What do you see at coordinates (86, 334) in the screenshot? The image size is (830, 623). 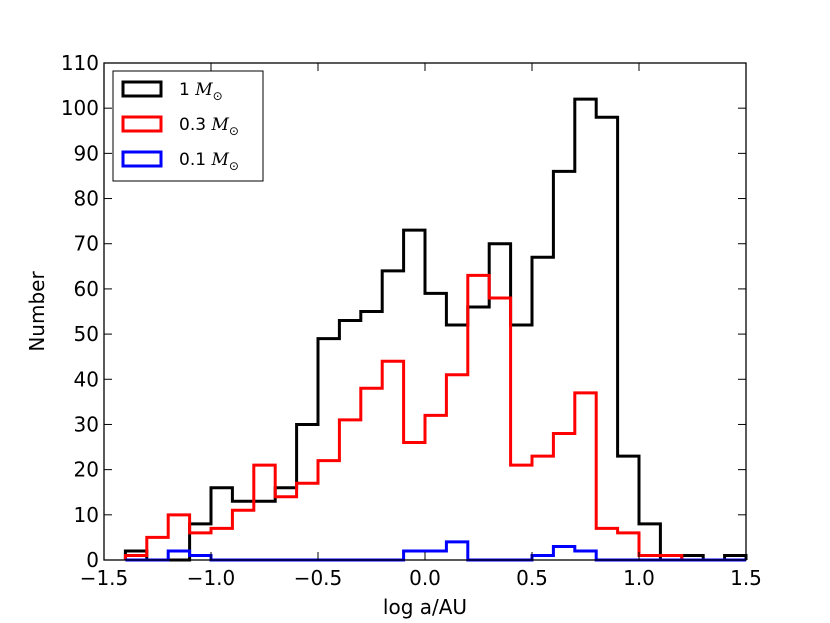 I see `y-tick-label: 50` at bounding box center [86, 334].